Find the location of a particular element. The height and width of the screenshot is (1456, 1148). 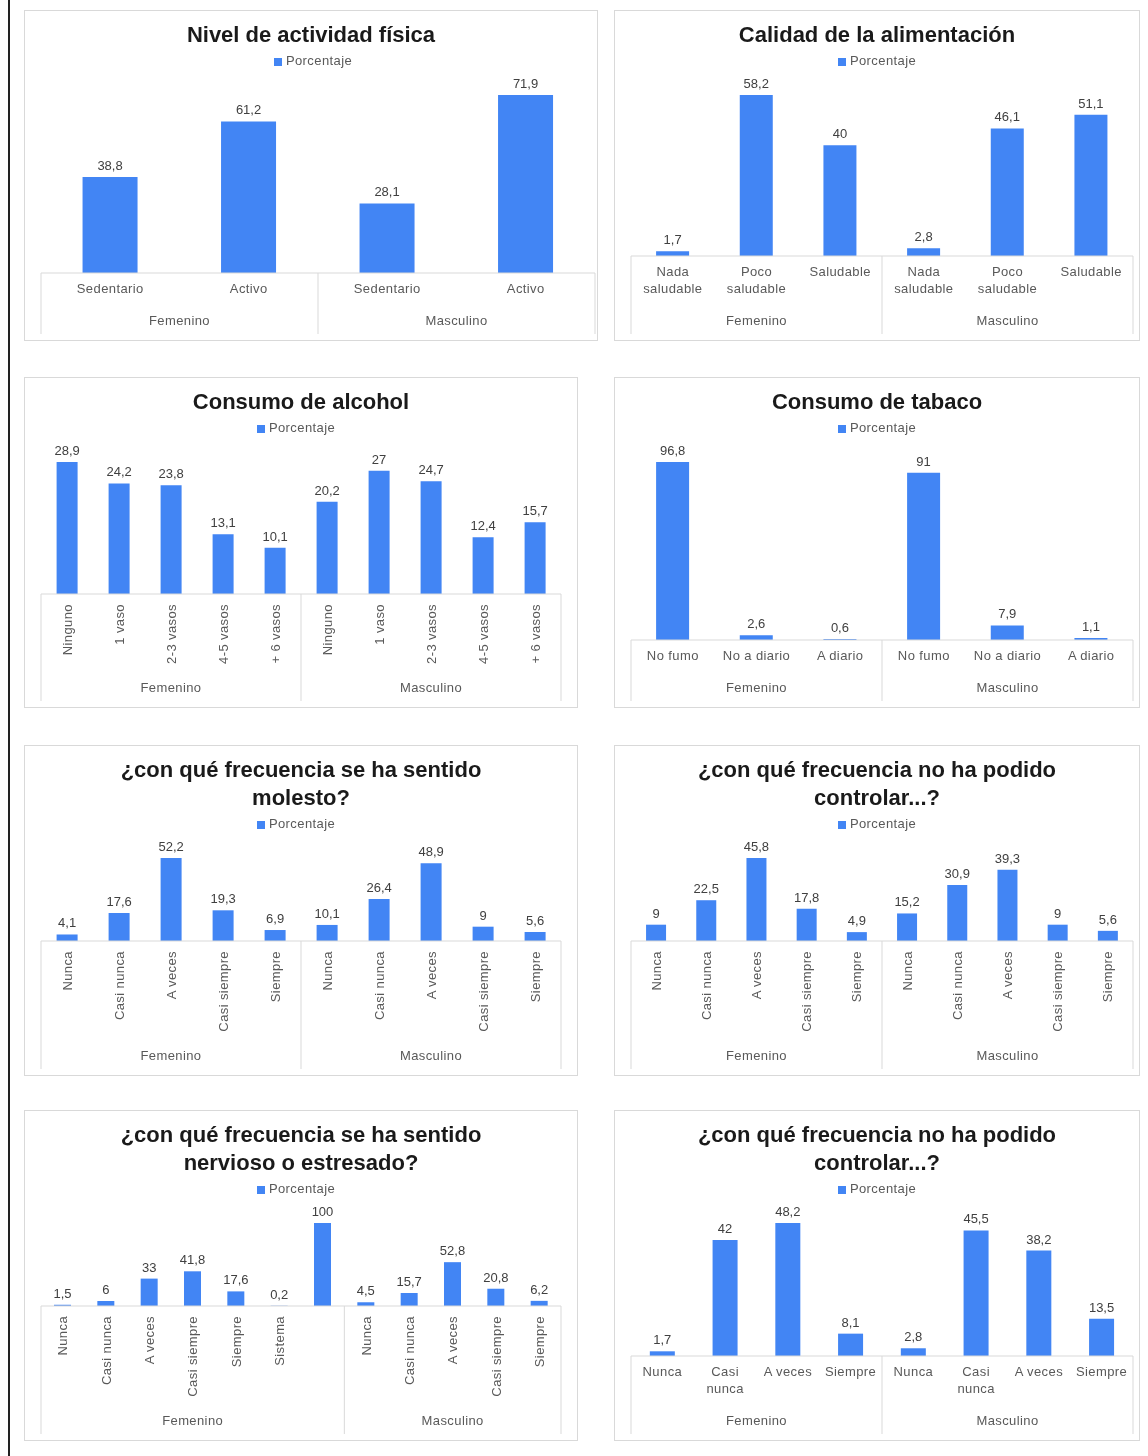

data-label: 28,9 is located at coordinates (67, 450).